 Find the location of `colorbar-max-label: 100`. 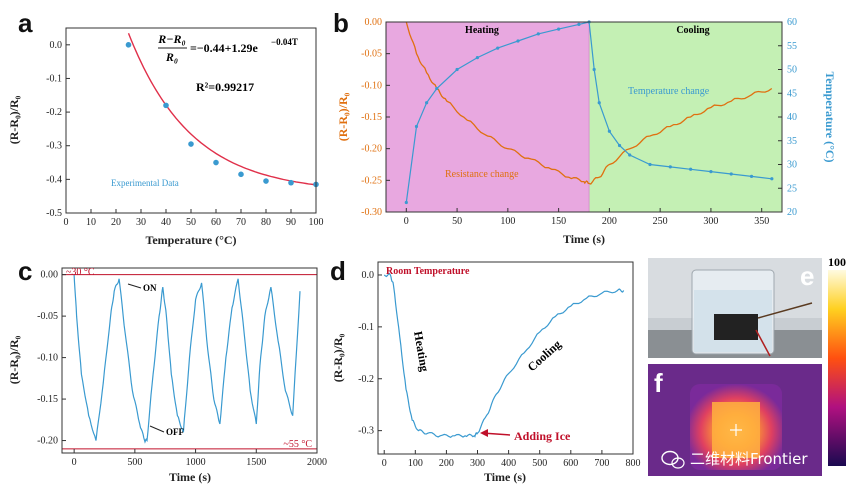

colorbar-max-label: 100 is located at coordinates (837, 262).